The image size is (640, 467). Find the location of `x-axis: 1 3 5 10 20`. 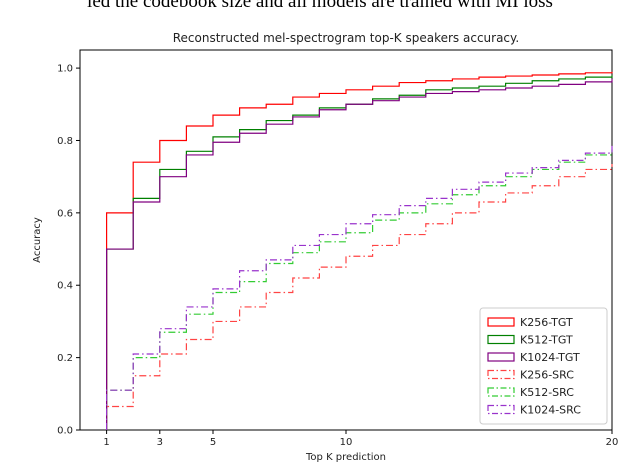

x-axis: 1 3 5 10 20 is located at coordinates (360, 439).